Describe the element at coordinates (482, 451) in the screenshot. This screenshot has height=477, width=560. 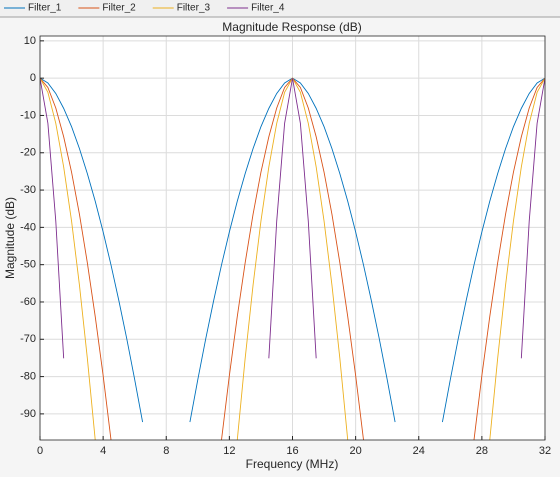
I see `x-tick-label: 28` at that location.